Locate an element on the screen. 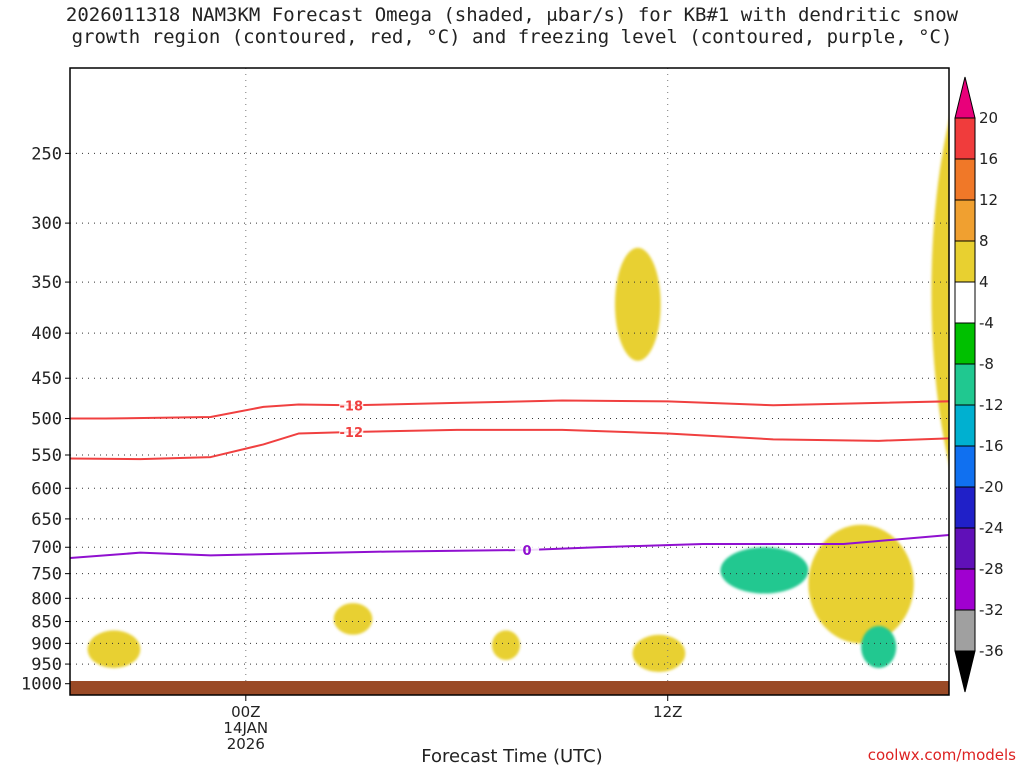 The height and width of the screenshot is (768, 1024). xtick-label-0-2: 2026 is located at coordinates (246, 744).